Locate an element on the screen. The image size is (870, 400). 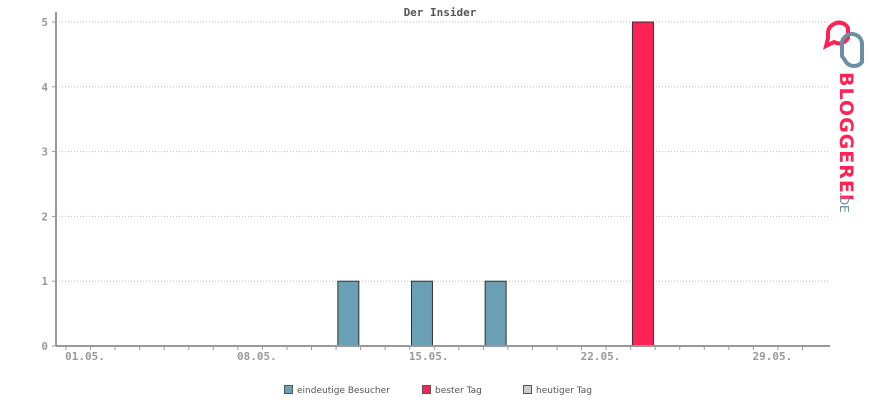
x-tick-label: 15.05. is located at coordinates (429, 356).